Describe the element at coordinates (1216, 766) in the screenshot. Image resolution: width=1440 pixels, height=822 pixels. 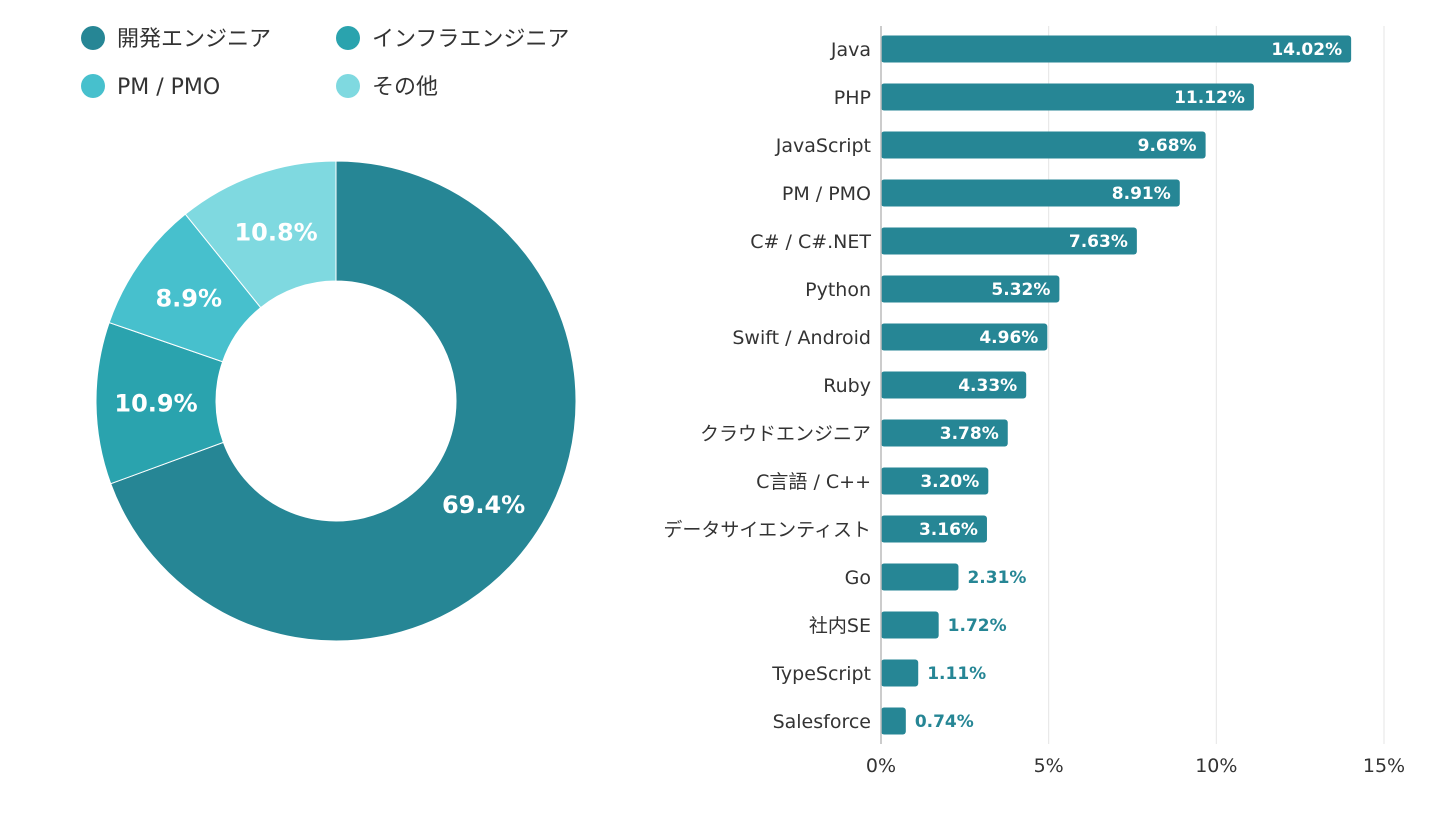
I see `x-tick-label: 10%` at that location.